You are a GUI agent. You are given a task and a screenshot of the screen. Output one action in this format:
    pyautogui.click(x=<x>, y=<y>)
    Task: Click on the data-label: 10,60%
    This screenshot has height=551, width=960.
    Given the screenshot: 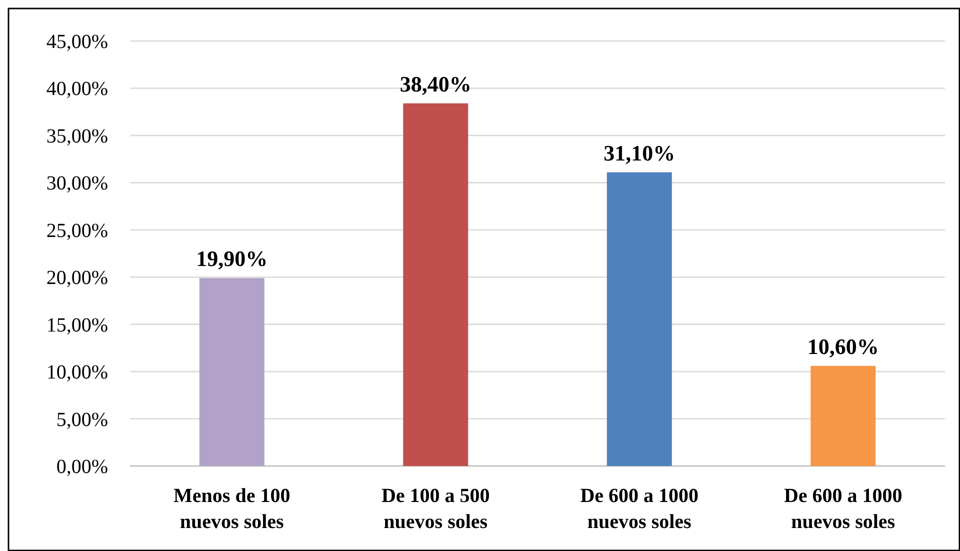 What is the action you would take?
    pyautogui.click(x=843, y=346)
    